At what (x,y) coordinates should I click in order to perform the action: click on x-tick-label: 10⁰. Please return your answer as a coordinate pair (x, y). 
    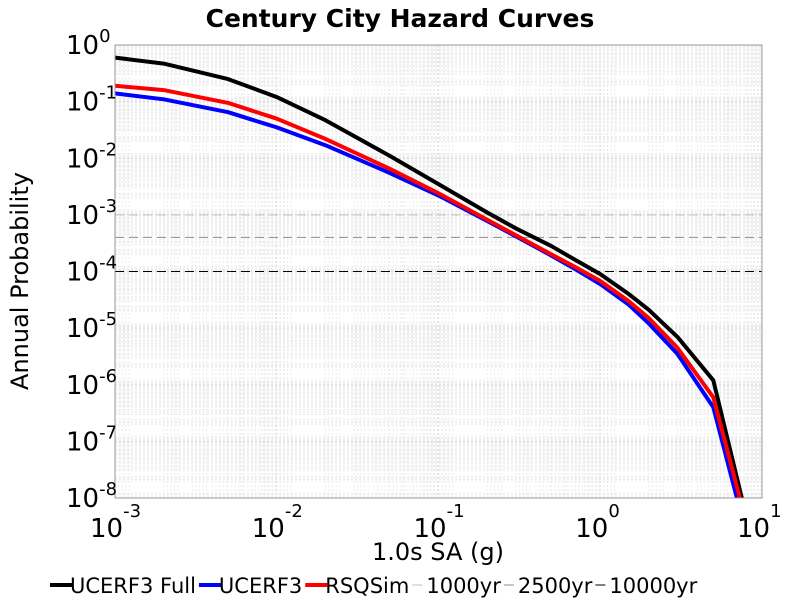
    Looking at the image, I should click on (597, 522).